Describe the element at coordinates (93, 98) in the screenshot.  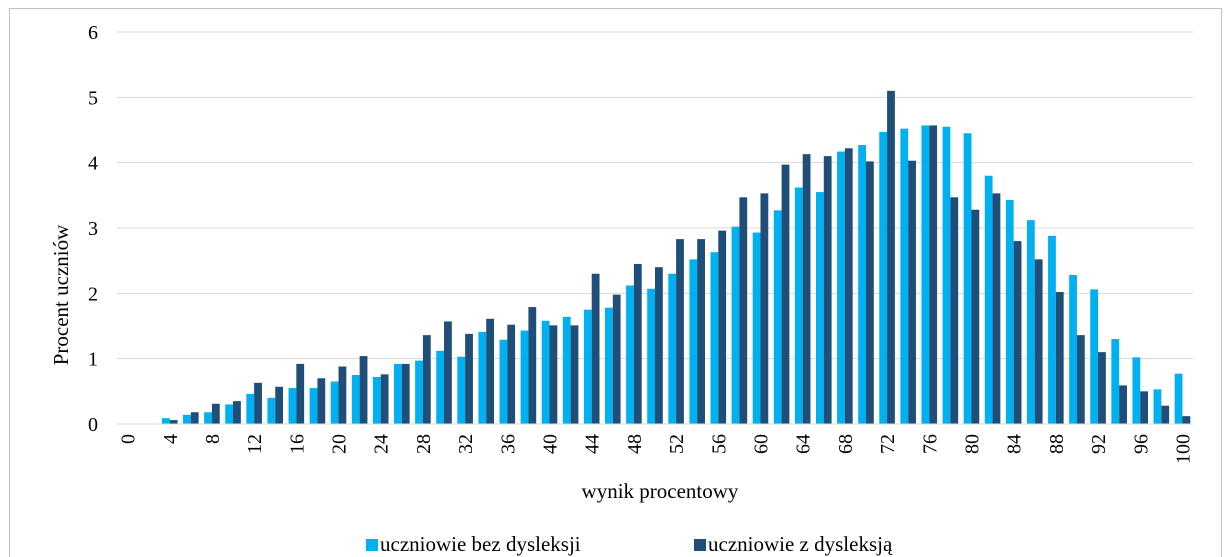
I see `y-tick-label: 5` at that location.